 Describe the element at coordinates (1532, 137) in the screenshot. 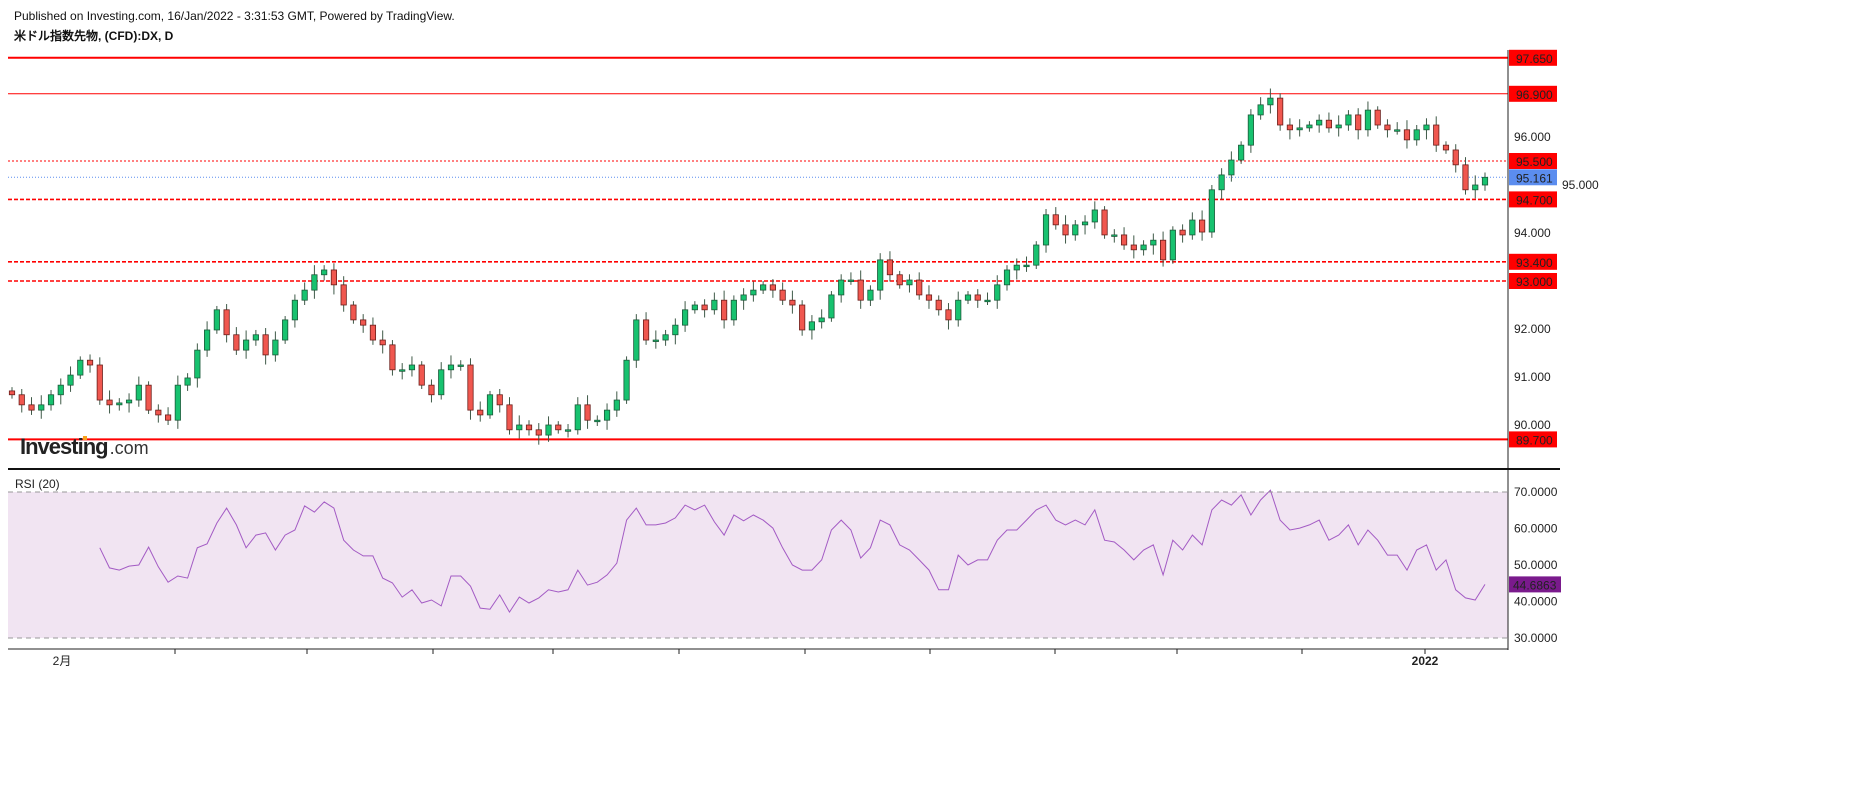

I see `y-tick-label: 96.000` at that location.